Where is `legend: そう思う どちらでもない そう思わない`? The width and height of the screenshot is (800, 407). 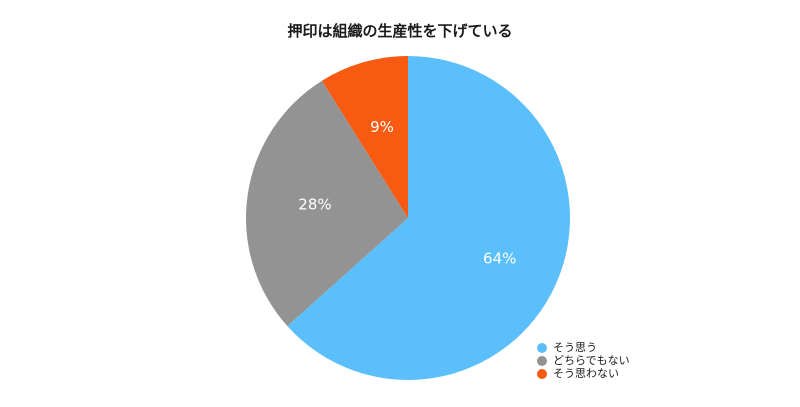
legend: そう思う どちらでもない そう思わない is located at coordinates (583, 360).